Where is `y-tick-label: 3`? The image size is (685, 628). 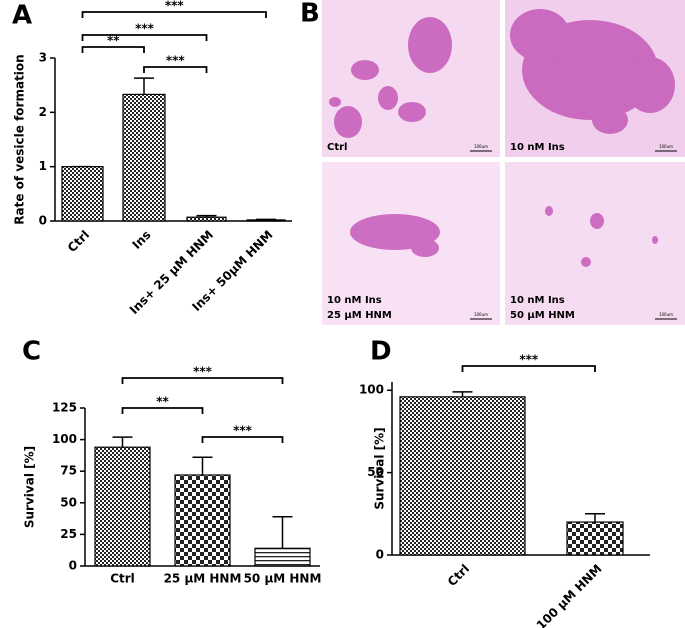
y-tick-label: 3 is located at coordinates (43, 58).